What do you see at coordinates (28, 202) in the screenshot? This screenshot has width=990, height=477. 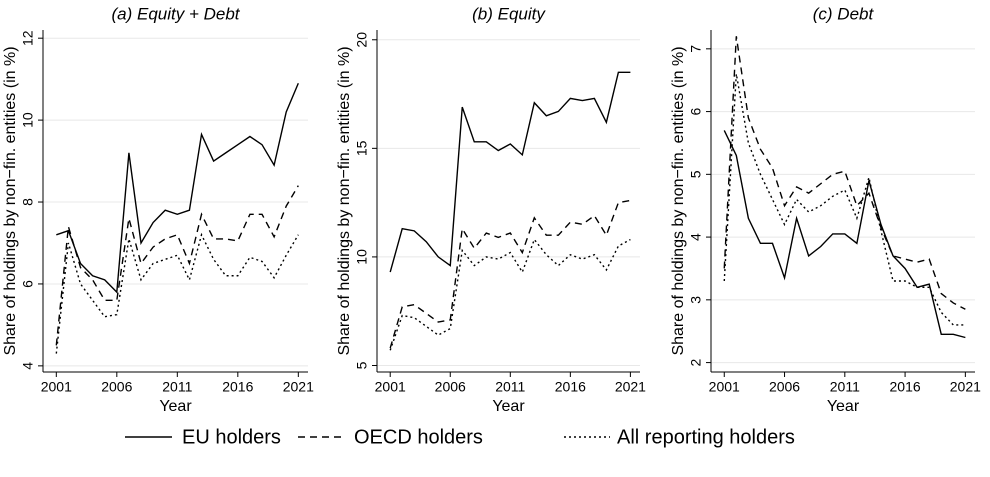 I see `y-tick-label: 8` at bounding box center [28, 202].